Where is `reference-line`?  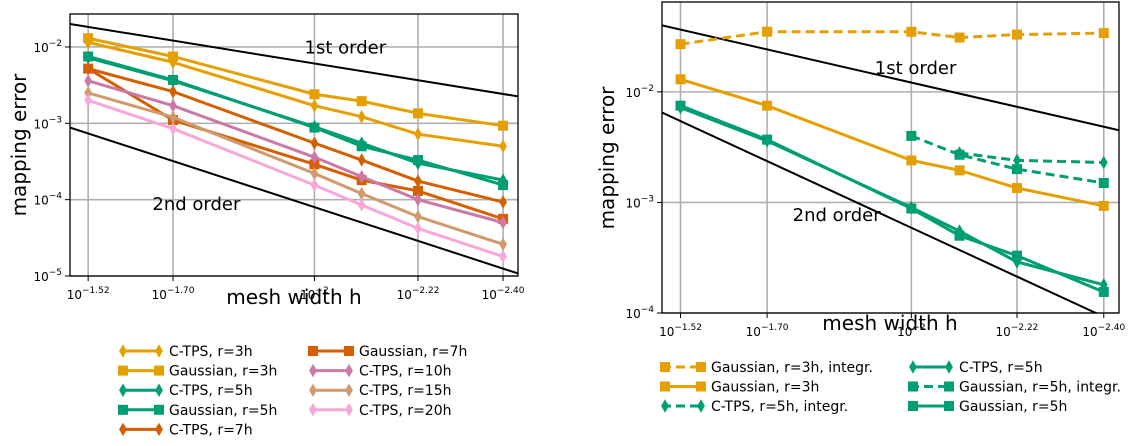 reference-line is located at coordinates (294, 60).